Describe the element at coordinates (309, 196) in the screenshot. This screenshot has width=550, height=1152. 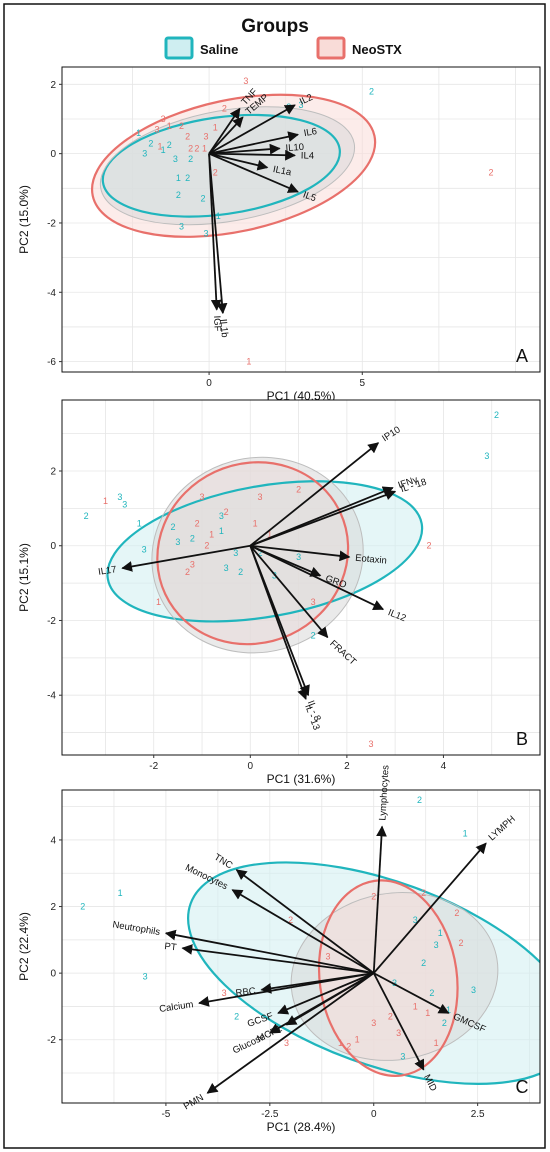
I see `loading-label: IL5` at that location.